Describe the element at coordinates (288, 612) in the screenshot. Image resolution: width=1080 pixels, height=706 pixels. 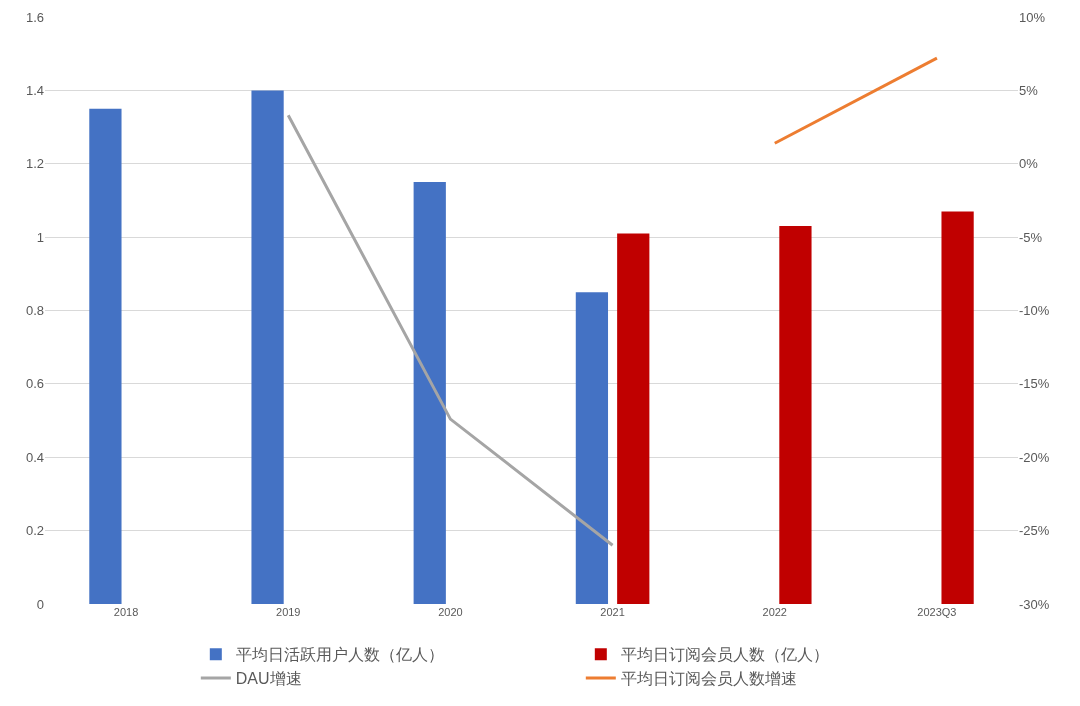
I see `x-tick-label: 2019` at that location.